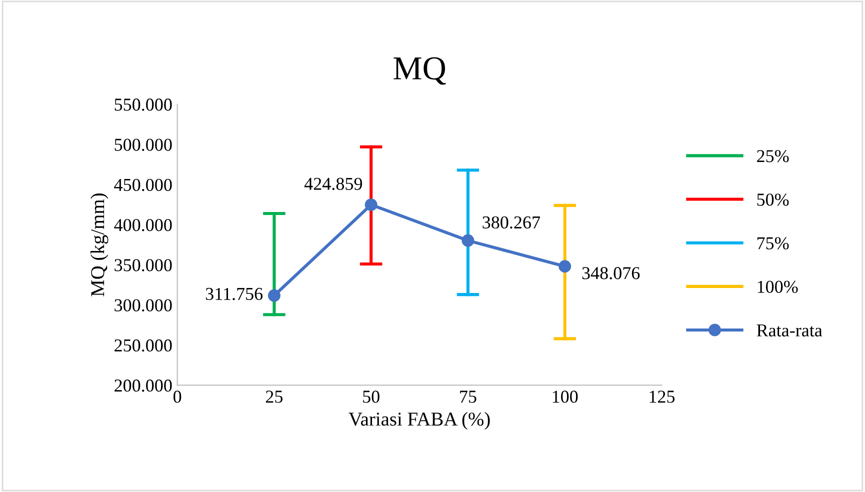 Image resolution: width=865 pixels, height=492 pixels. What do you see at coordinates (274, 396) in the screenshot?
I see `x-tick-label: 25` at bounding box center [274, 396].